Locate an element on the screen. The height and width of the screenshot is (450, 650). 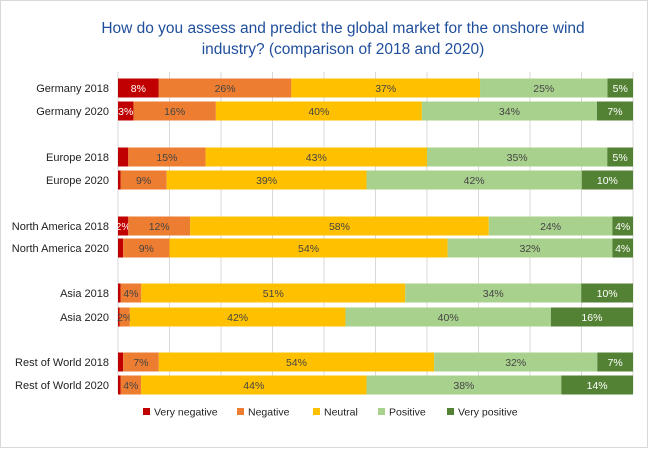
data-label: 58% is located at coordinates (339, 227).